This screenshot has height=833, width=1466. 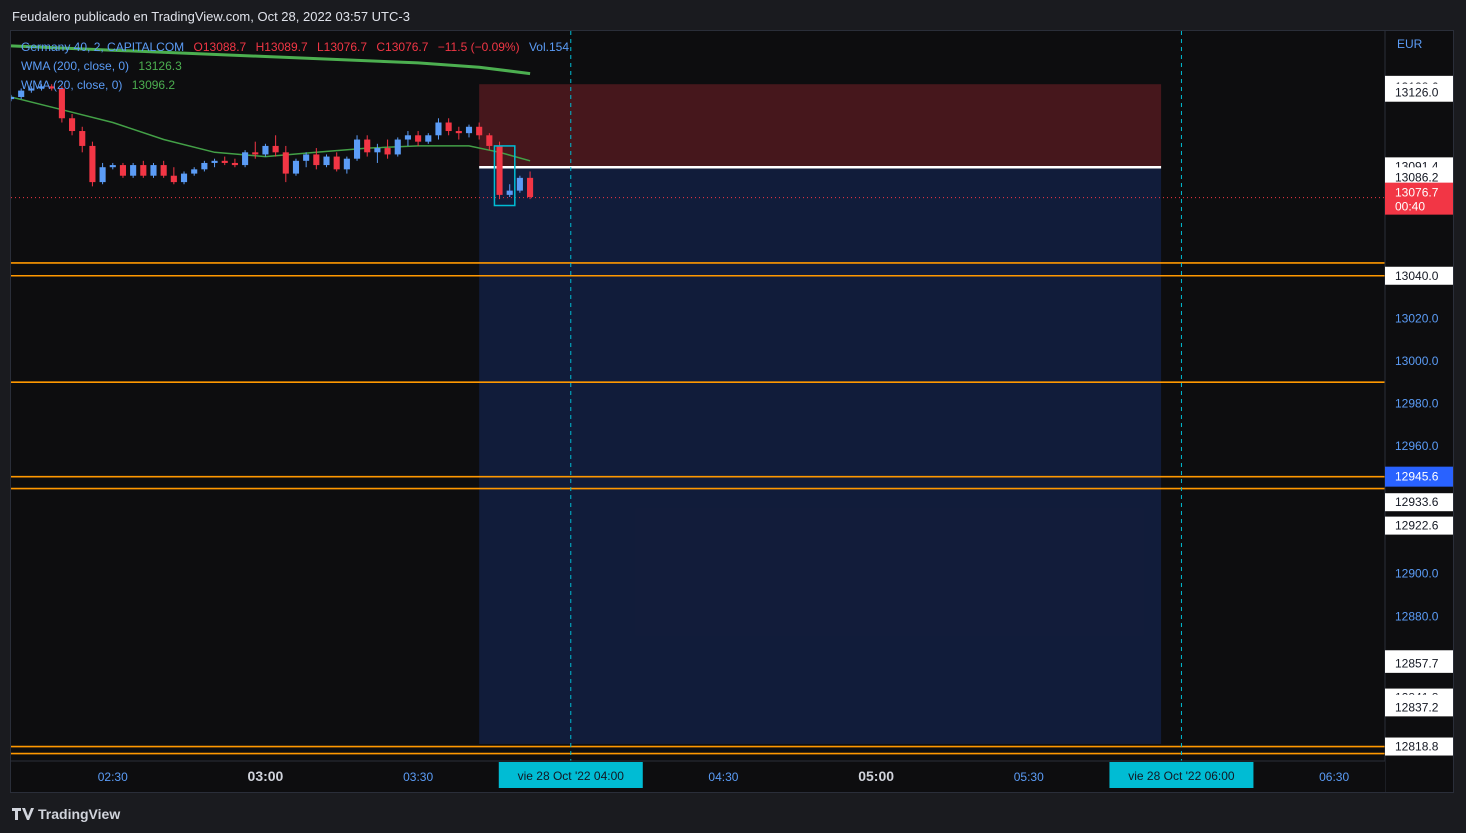 What do you see at coordinates (75, 66) in the screenshot?
I see `wma200-label: WMA (200, close, 0)` at bounding box center [75, 66].